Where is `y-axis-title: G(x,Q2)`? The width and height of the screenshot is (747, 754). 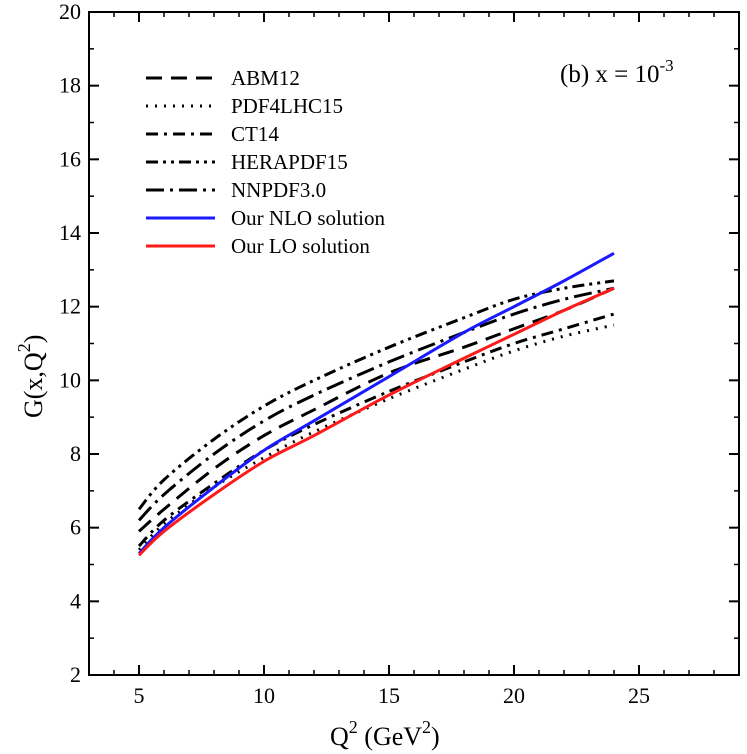
y-axis-title: G(x,Q2) is located at coordinates (31, 376).